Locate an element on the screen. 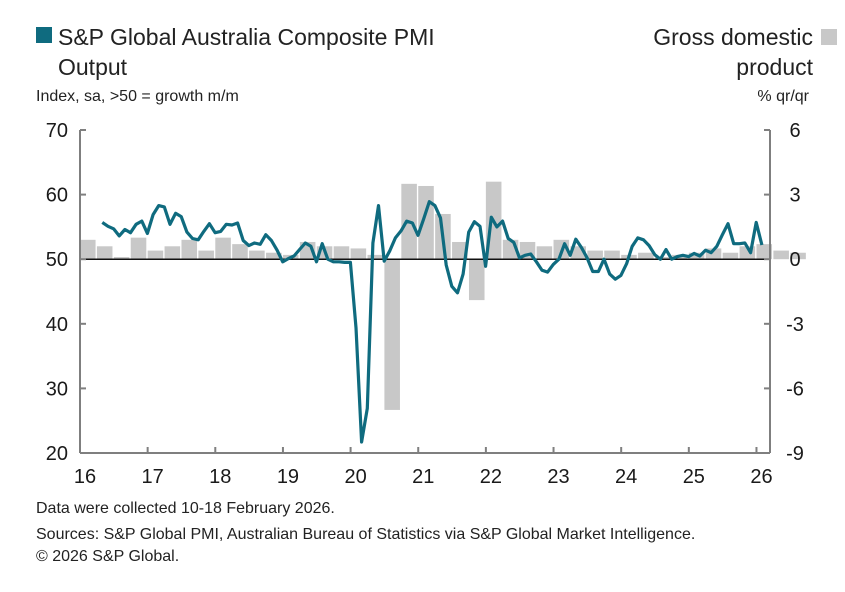  left-tick-label: 70 is located at coordinates (57, 131).